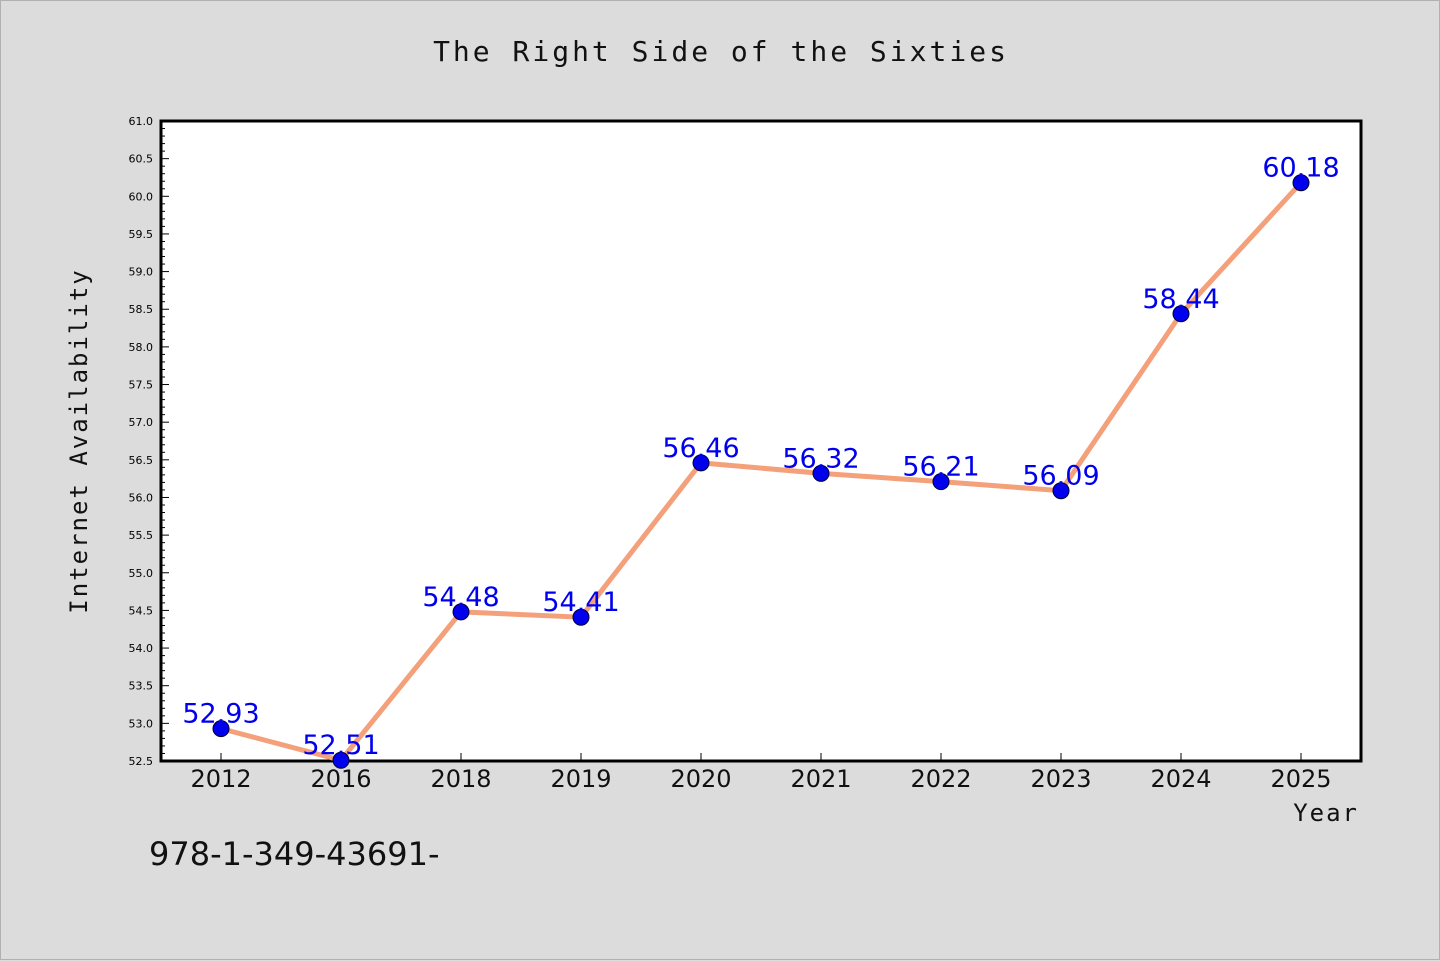 The image size is (1440, 961). What do you see at coordinates (340, 745) in the screenshot?
I see `data-label: 52.51` at bounding box center [340, 745].